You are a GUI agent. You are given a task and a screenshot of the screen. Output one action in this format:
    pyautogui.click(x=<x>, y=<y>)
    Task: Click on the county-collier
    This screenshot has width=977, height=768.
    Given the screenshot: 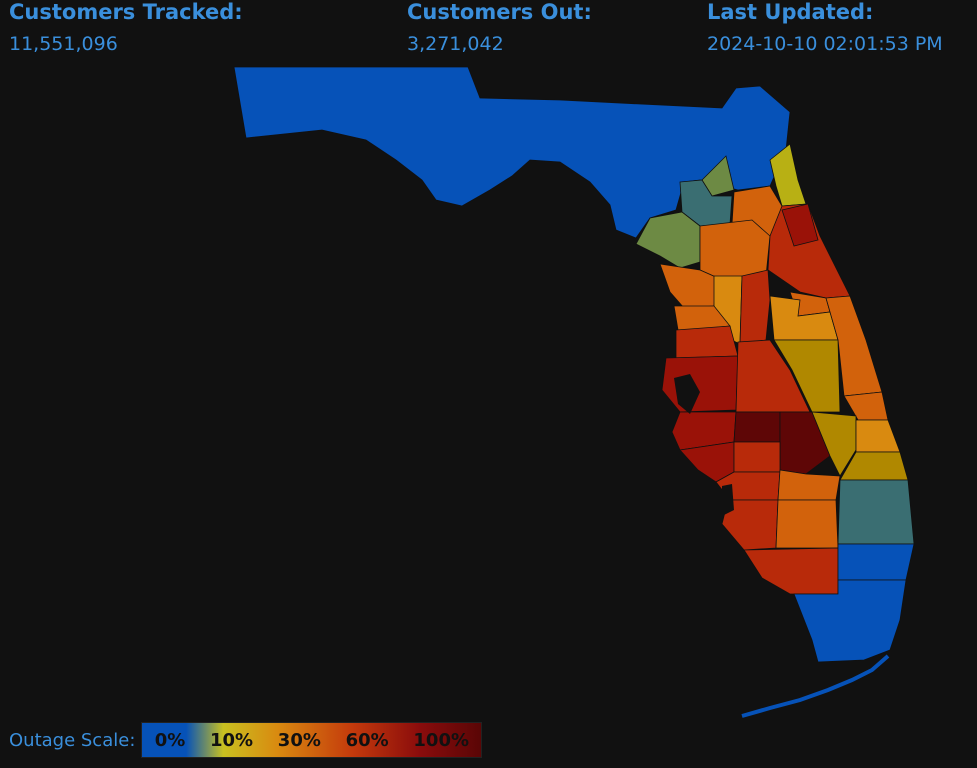 What is the action you would take?
    pyautogui.click(x=791, y=571)
    